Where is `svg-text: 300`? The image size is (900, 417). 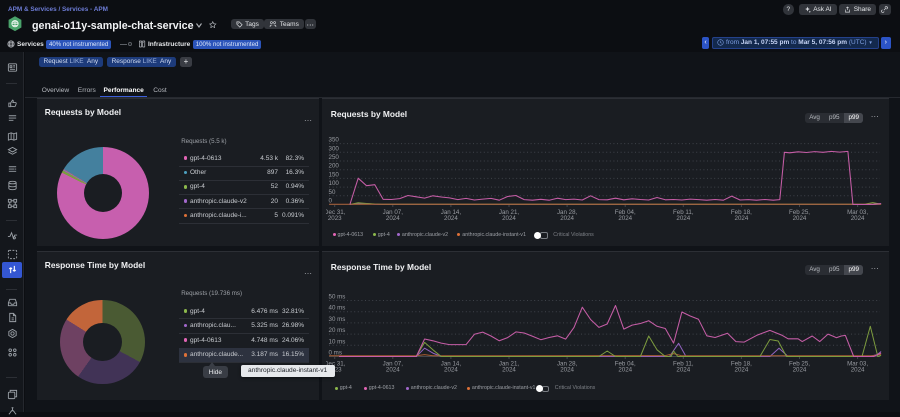 svg-text: 300 is located at coordinates (334, 148).